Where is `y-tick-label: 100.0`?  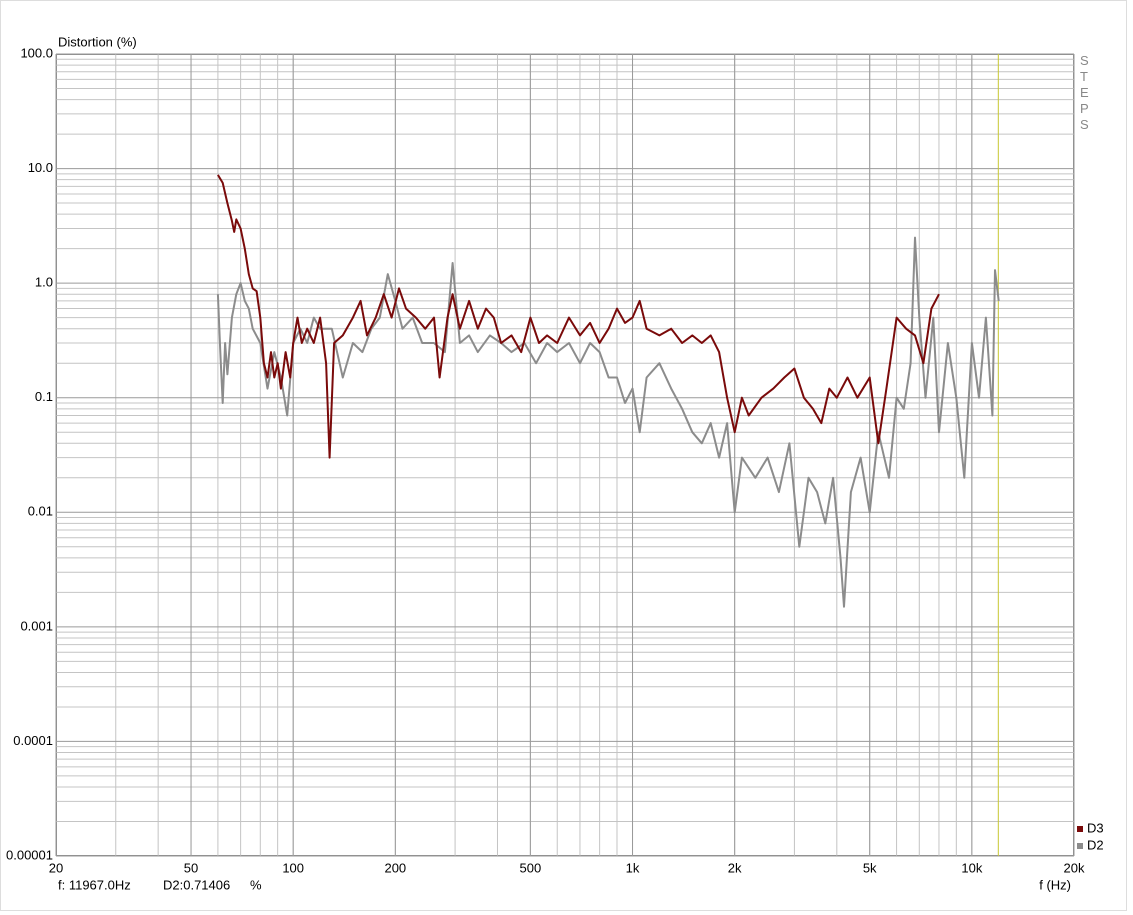 y-tick-label: 100.0 is located at coordinates (36, 52).